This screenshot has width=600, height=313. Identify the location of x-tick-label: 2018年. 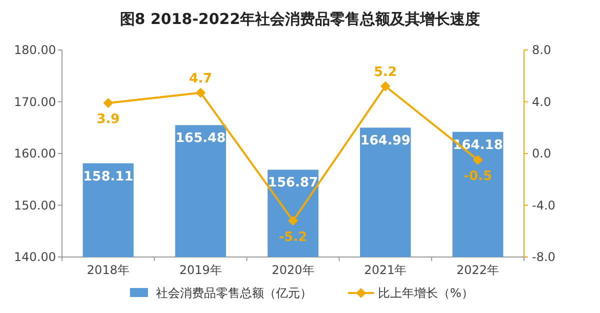
(108, 270).